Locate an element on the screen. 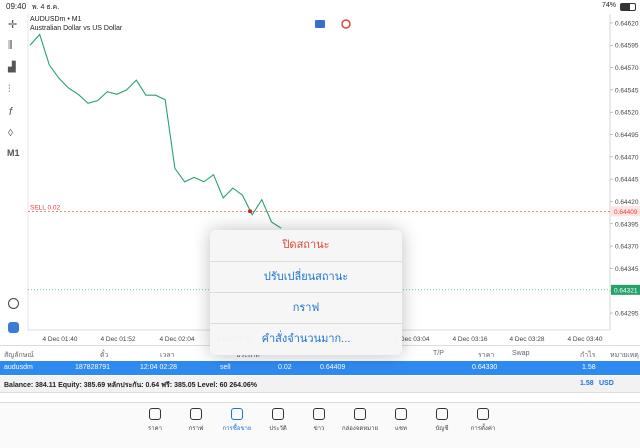 This screenshot has height=448, width=640. market-button is located at coordinates (346, 24).